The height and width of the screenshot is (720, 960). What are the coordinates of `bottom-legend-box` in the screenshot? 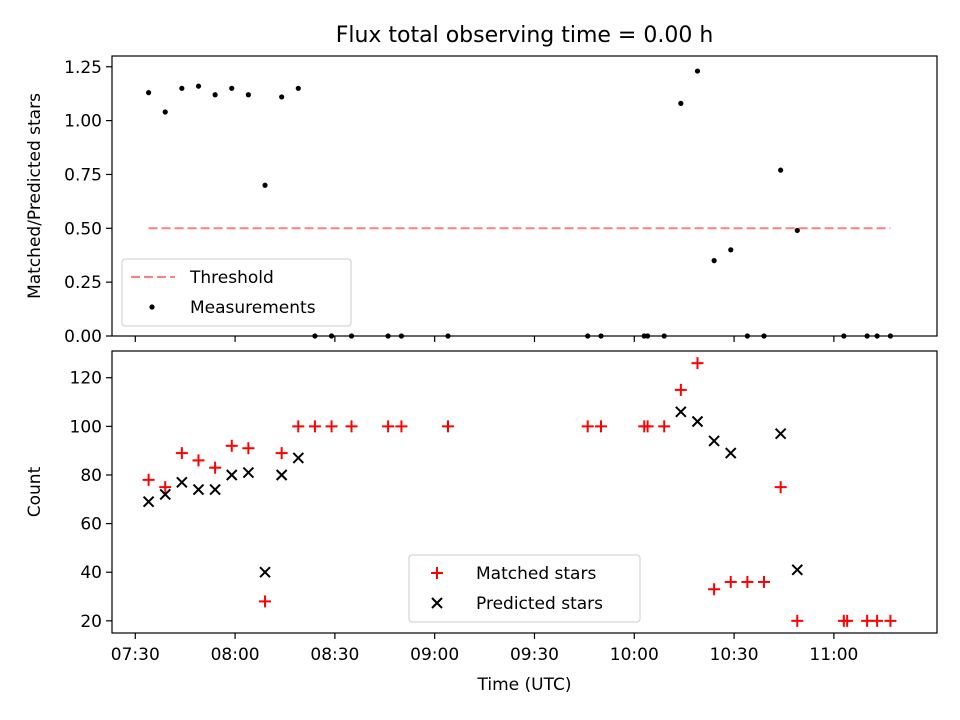 It's located at (524, 588).